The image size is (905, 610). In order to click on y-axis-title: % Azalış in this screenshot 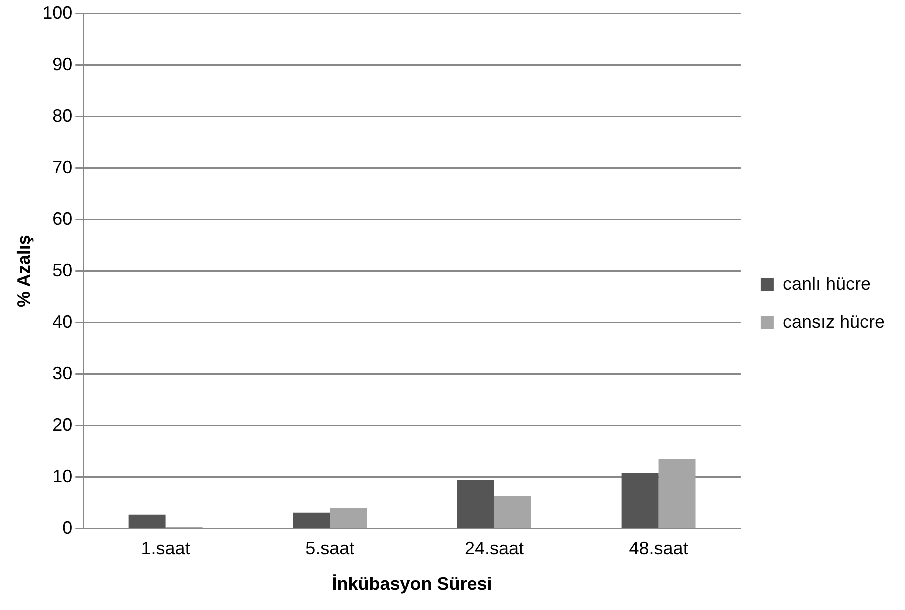, I will do `click(24, 271)`.